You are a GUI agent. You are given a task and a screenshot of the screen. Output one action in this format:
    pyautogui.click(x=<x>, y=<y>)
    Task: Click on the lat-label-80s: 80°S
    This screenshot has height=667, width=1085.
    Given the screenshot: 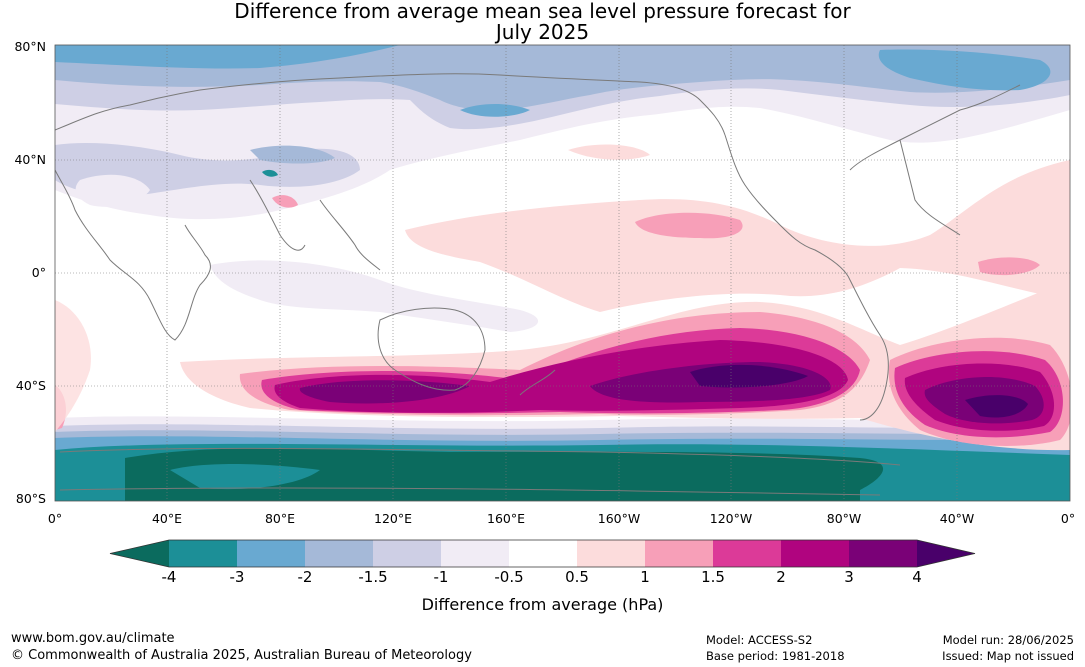 What is the action you would take?
    pyautogui.click(x=30, y=498)
    